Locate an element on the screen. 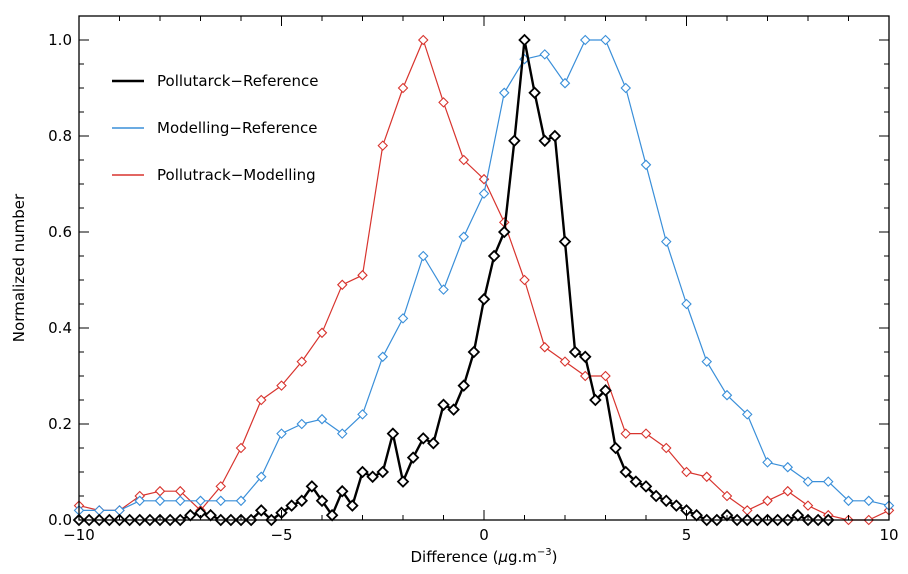  y-tick-label: 0.6 is located at coordinates (60, 232).